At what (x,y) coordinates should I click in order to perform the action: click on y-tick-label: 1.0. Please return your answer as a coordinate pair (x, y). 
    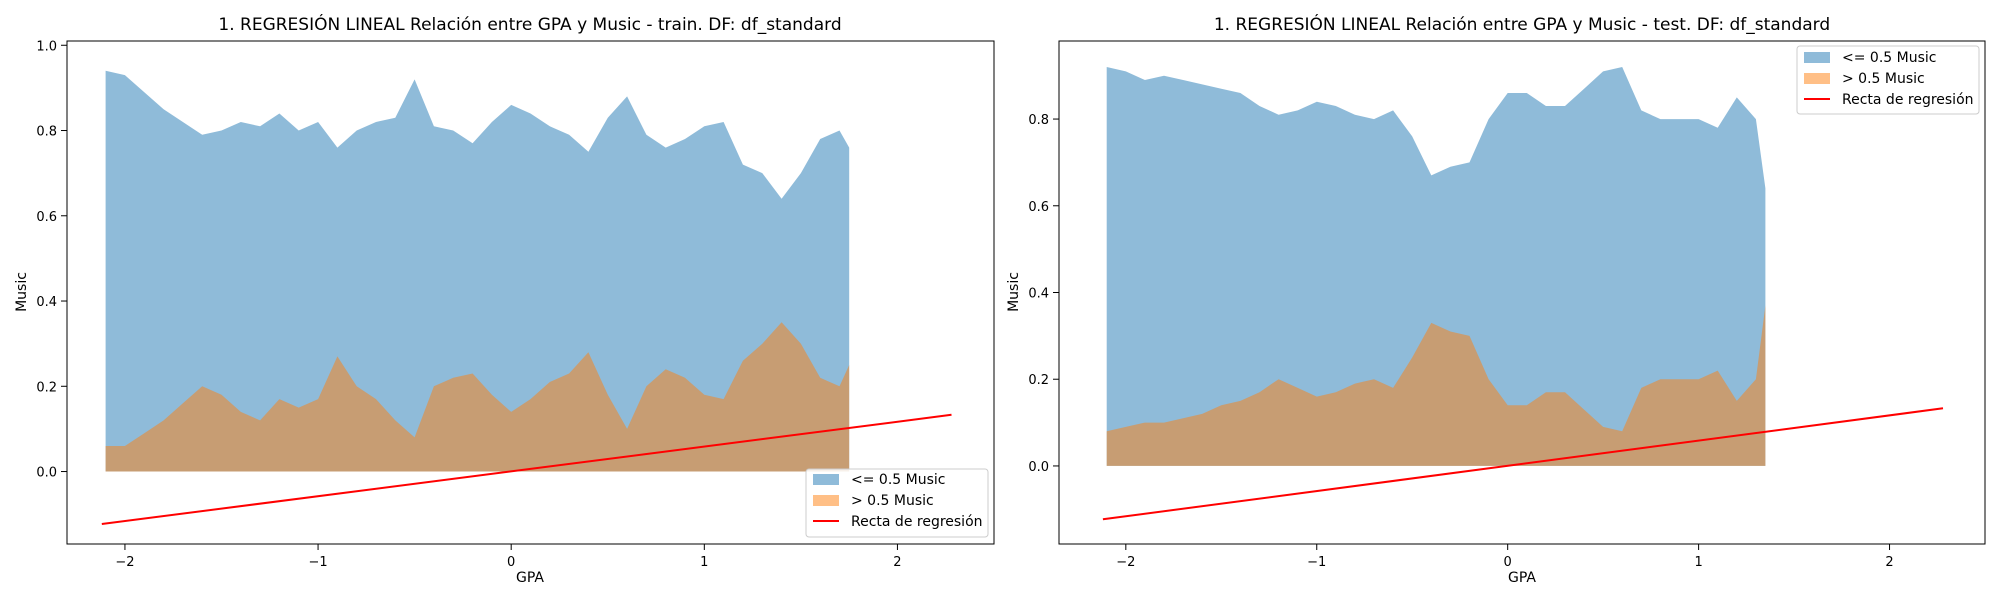
    Looking at the image, I should click on (46, 46).